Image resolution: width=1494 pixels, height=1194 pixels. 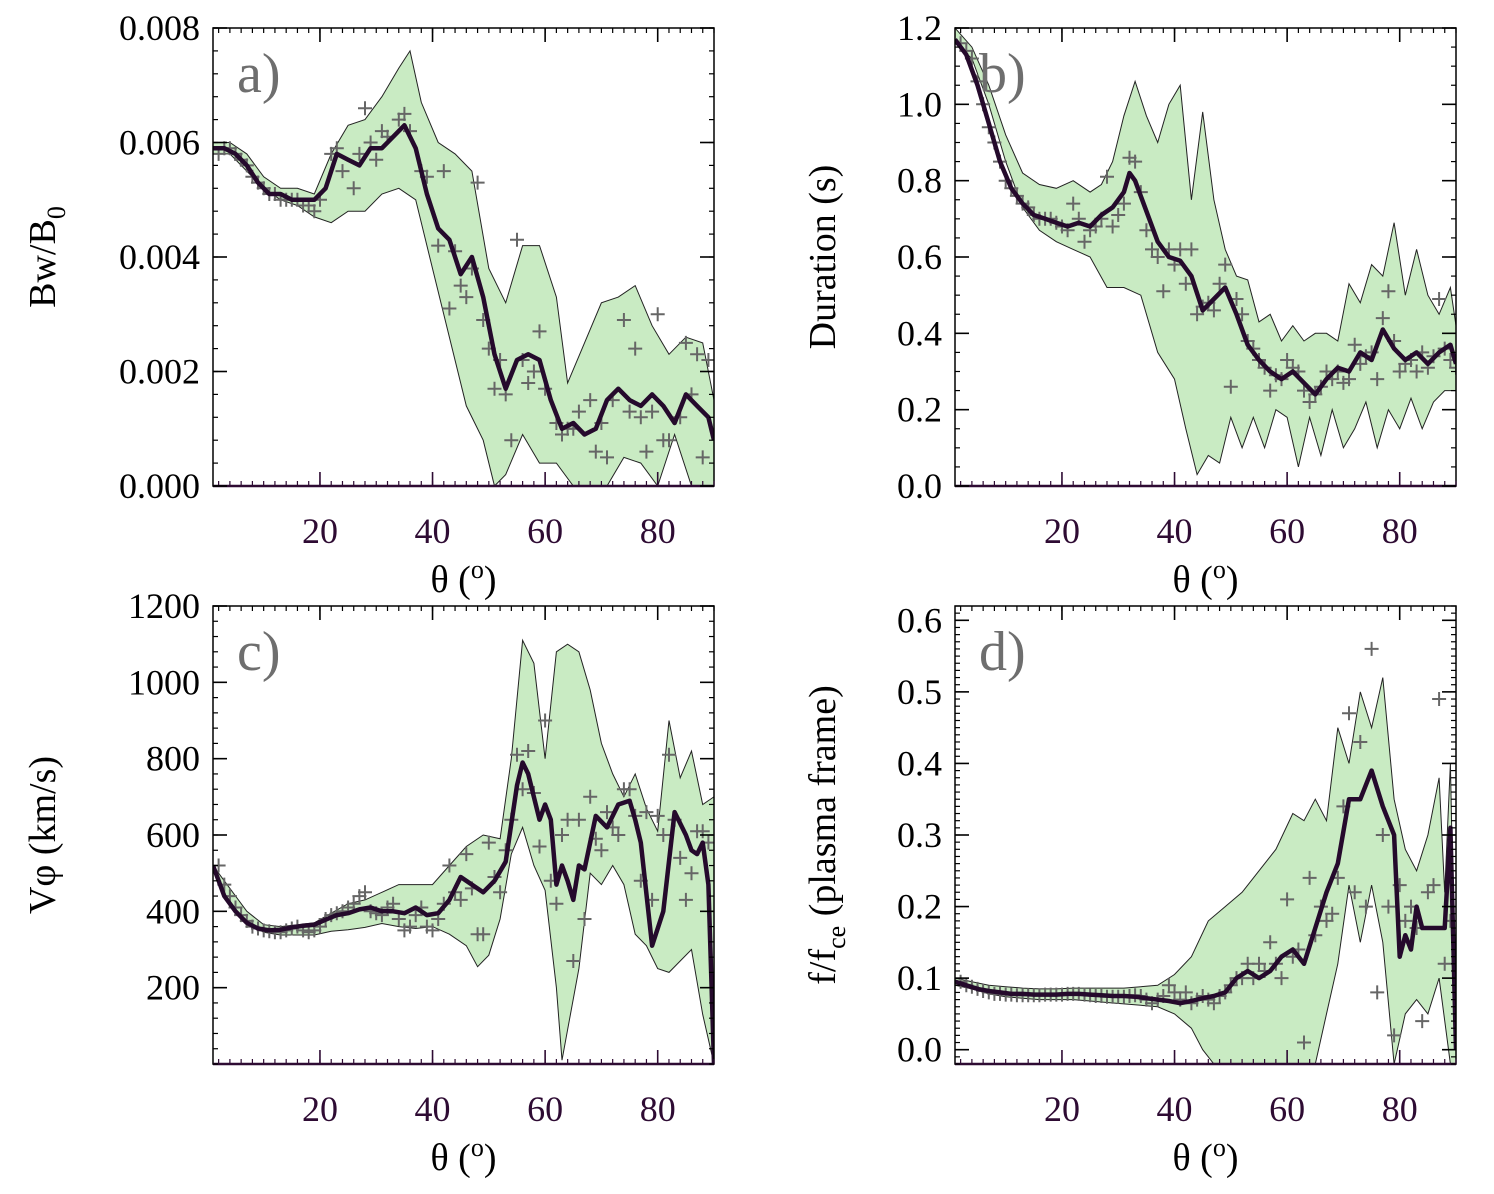 What do you see at coordinates (919, 978) in the screenshot?
I see `y-tick-label: 0.1` at bounding box center [919, 978].